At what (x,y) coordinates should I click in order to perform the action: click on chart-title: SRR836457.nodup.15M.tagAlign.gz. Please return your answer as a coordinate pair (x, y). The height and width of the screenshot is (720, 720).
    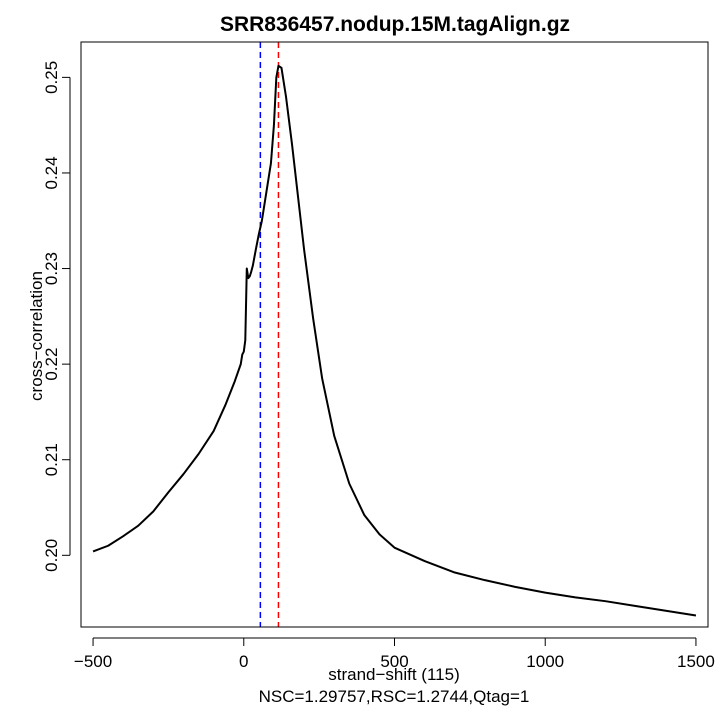
    Looking at the image, I should click on (395, 24).